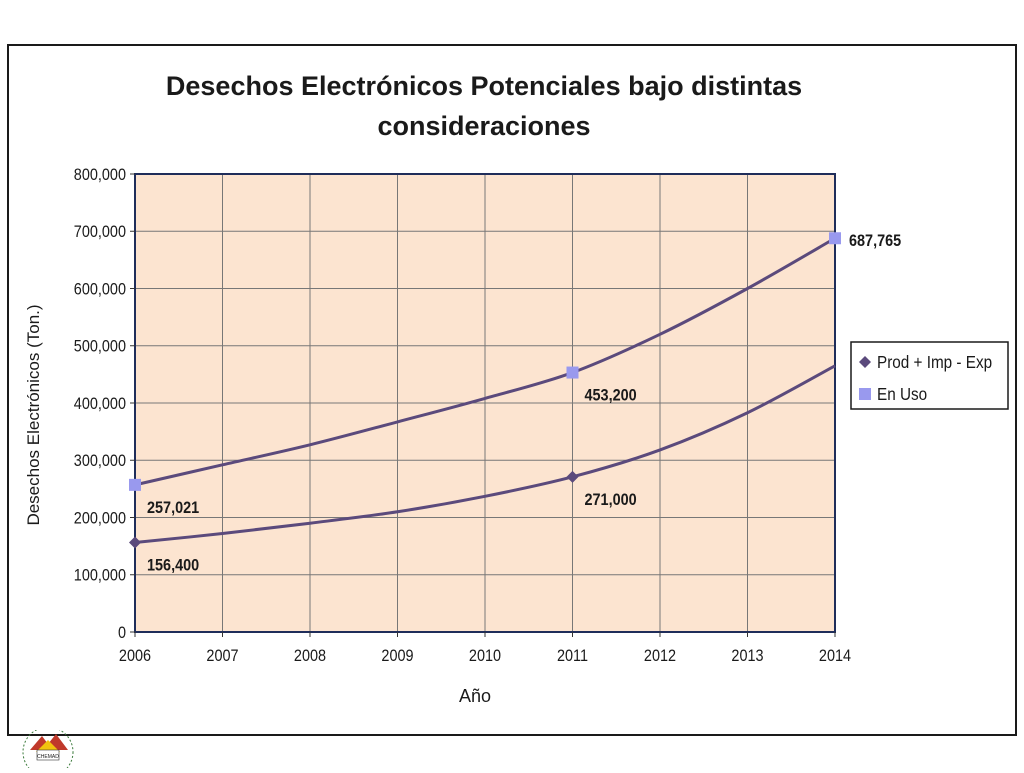  I want to click on y-tick-label: 200,000, so click(100, 518).